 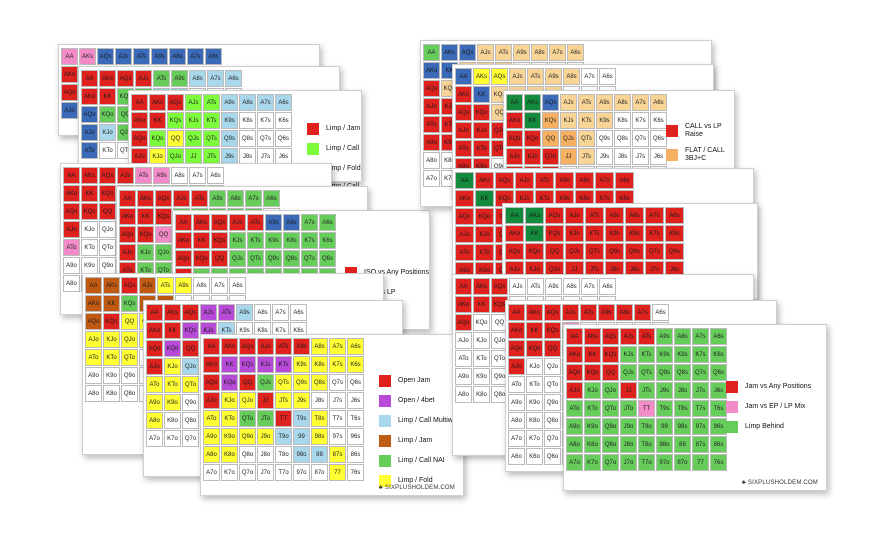 I want to click on hand-cell: A6s, so click(x=298, y=312).